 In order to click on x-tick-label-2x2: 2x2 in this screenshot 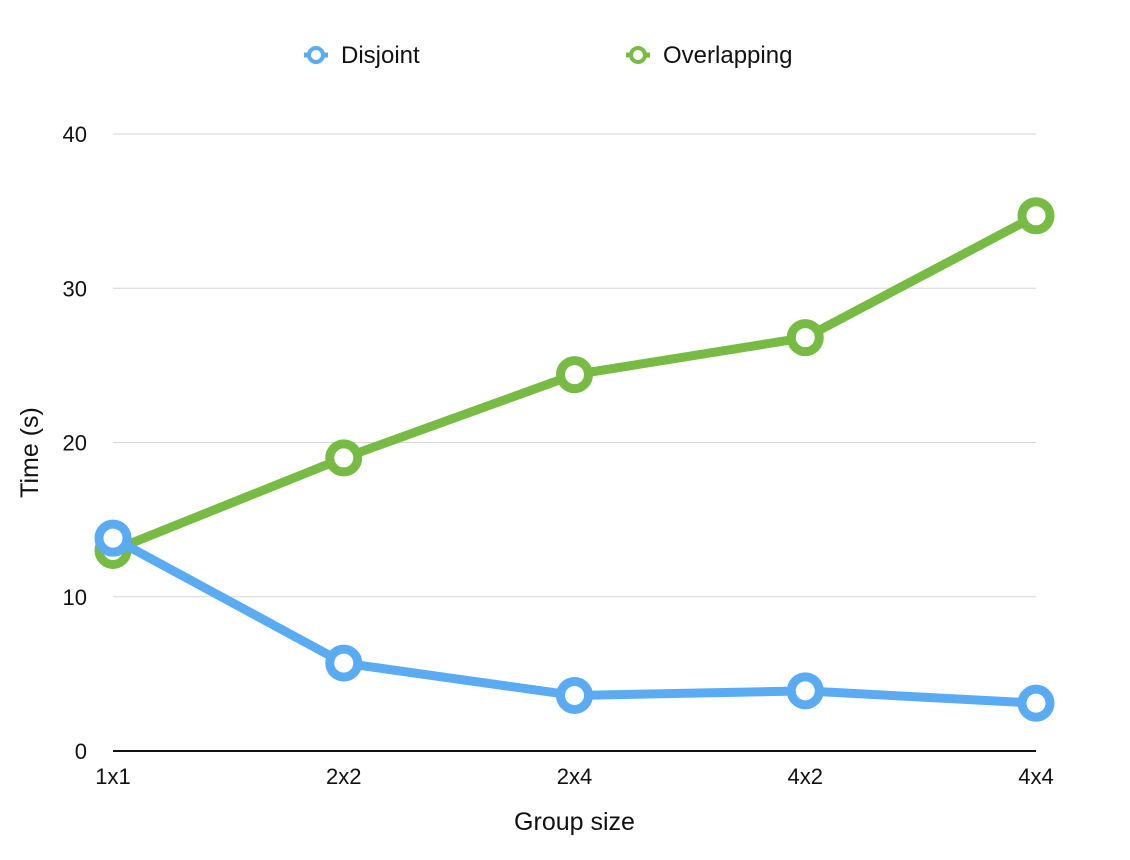, I will do `click(343, 776)`.